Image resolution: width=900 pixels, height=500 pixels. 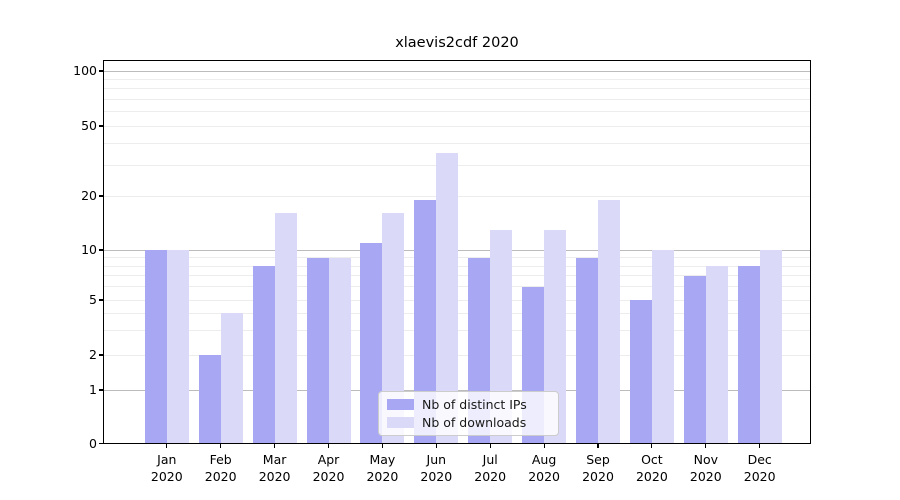 What do you see at coordinates (93, 389) in the screenshot?
I see `y-axis-tick-label: 1` at bounding box center [93, 389].